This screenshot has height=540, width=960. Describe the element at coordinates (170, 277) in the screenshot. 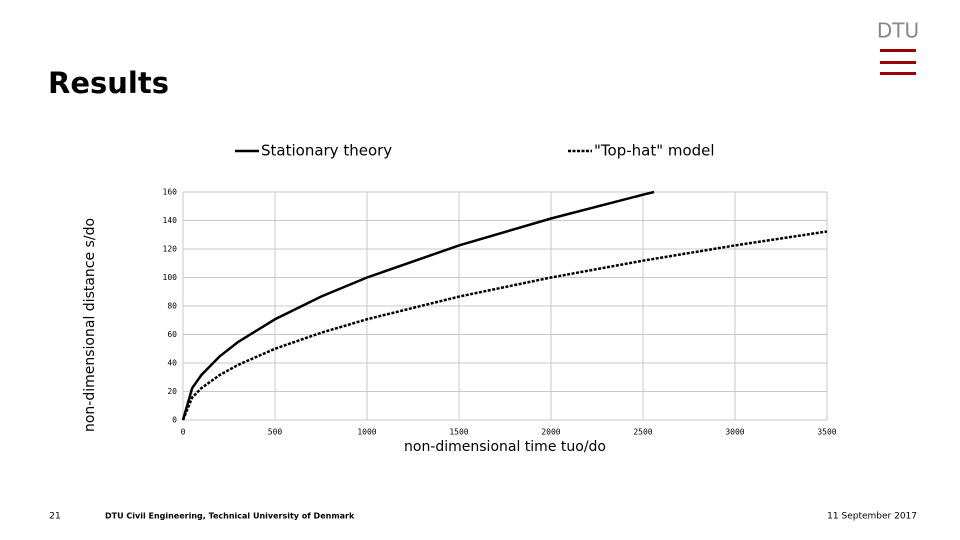

I see `y-tick-label: 100` at that location.